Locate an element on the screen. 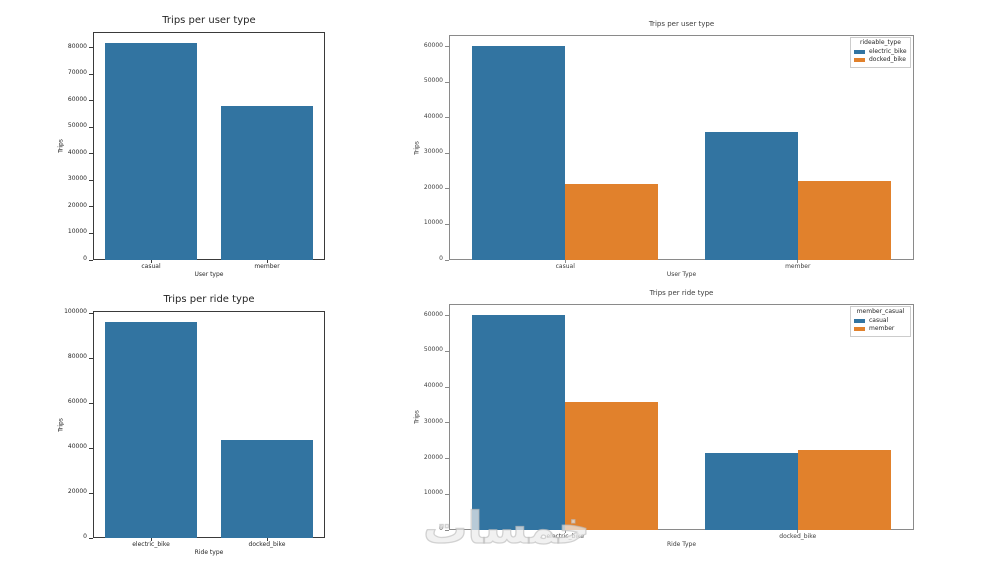 The image size is (1000, 563). legend-item: casual is located at coordinates (880, 320).